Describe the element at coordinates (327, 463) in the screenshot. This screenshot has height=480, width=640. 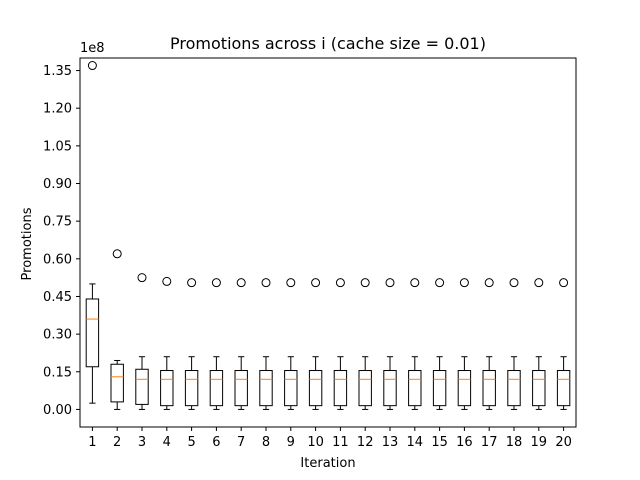
I see `x-axis-label: Iteration` at that location.